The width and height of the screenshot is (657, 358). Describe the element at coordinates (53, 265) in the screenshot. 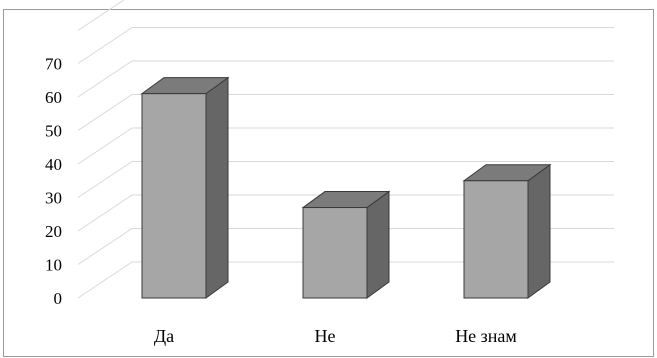

I see `y-tick-label: 10` at that location.